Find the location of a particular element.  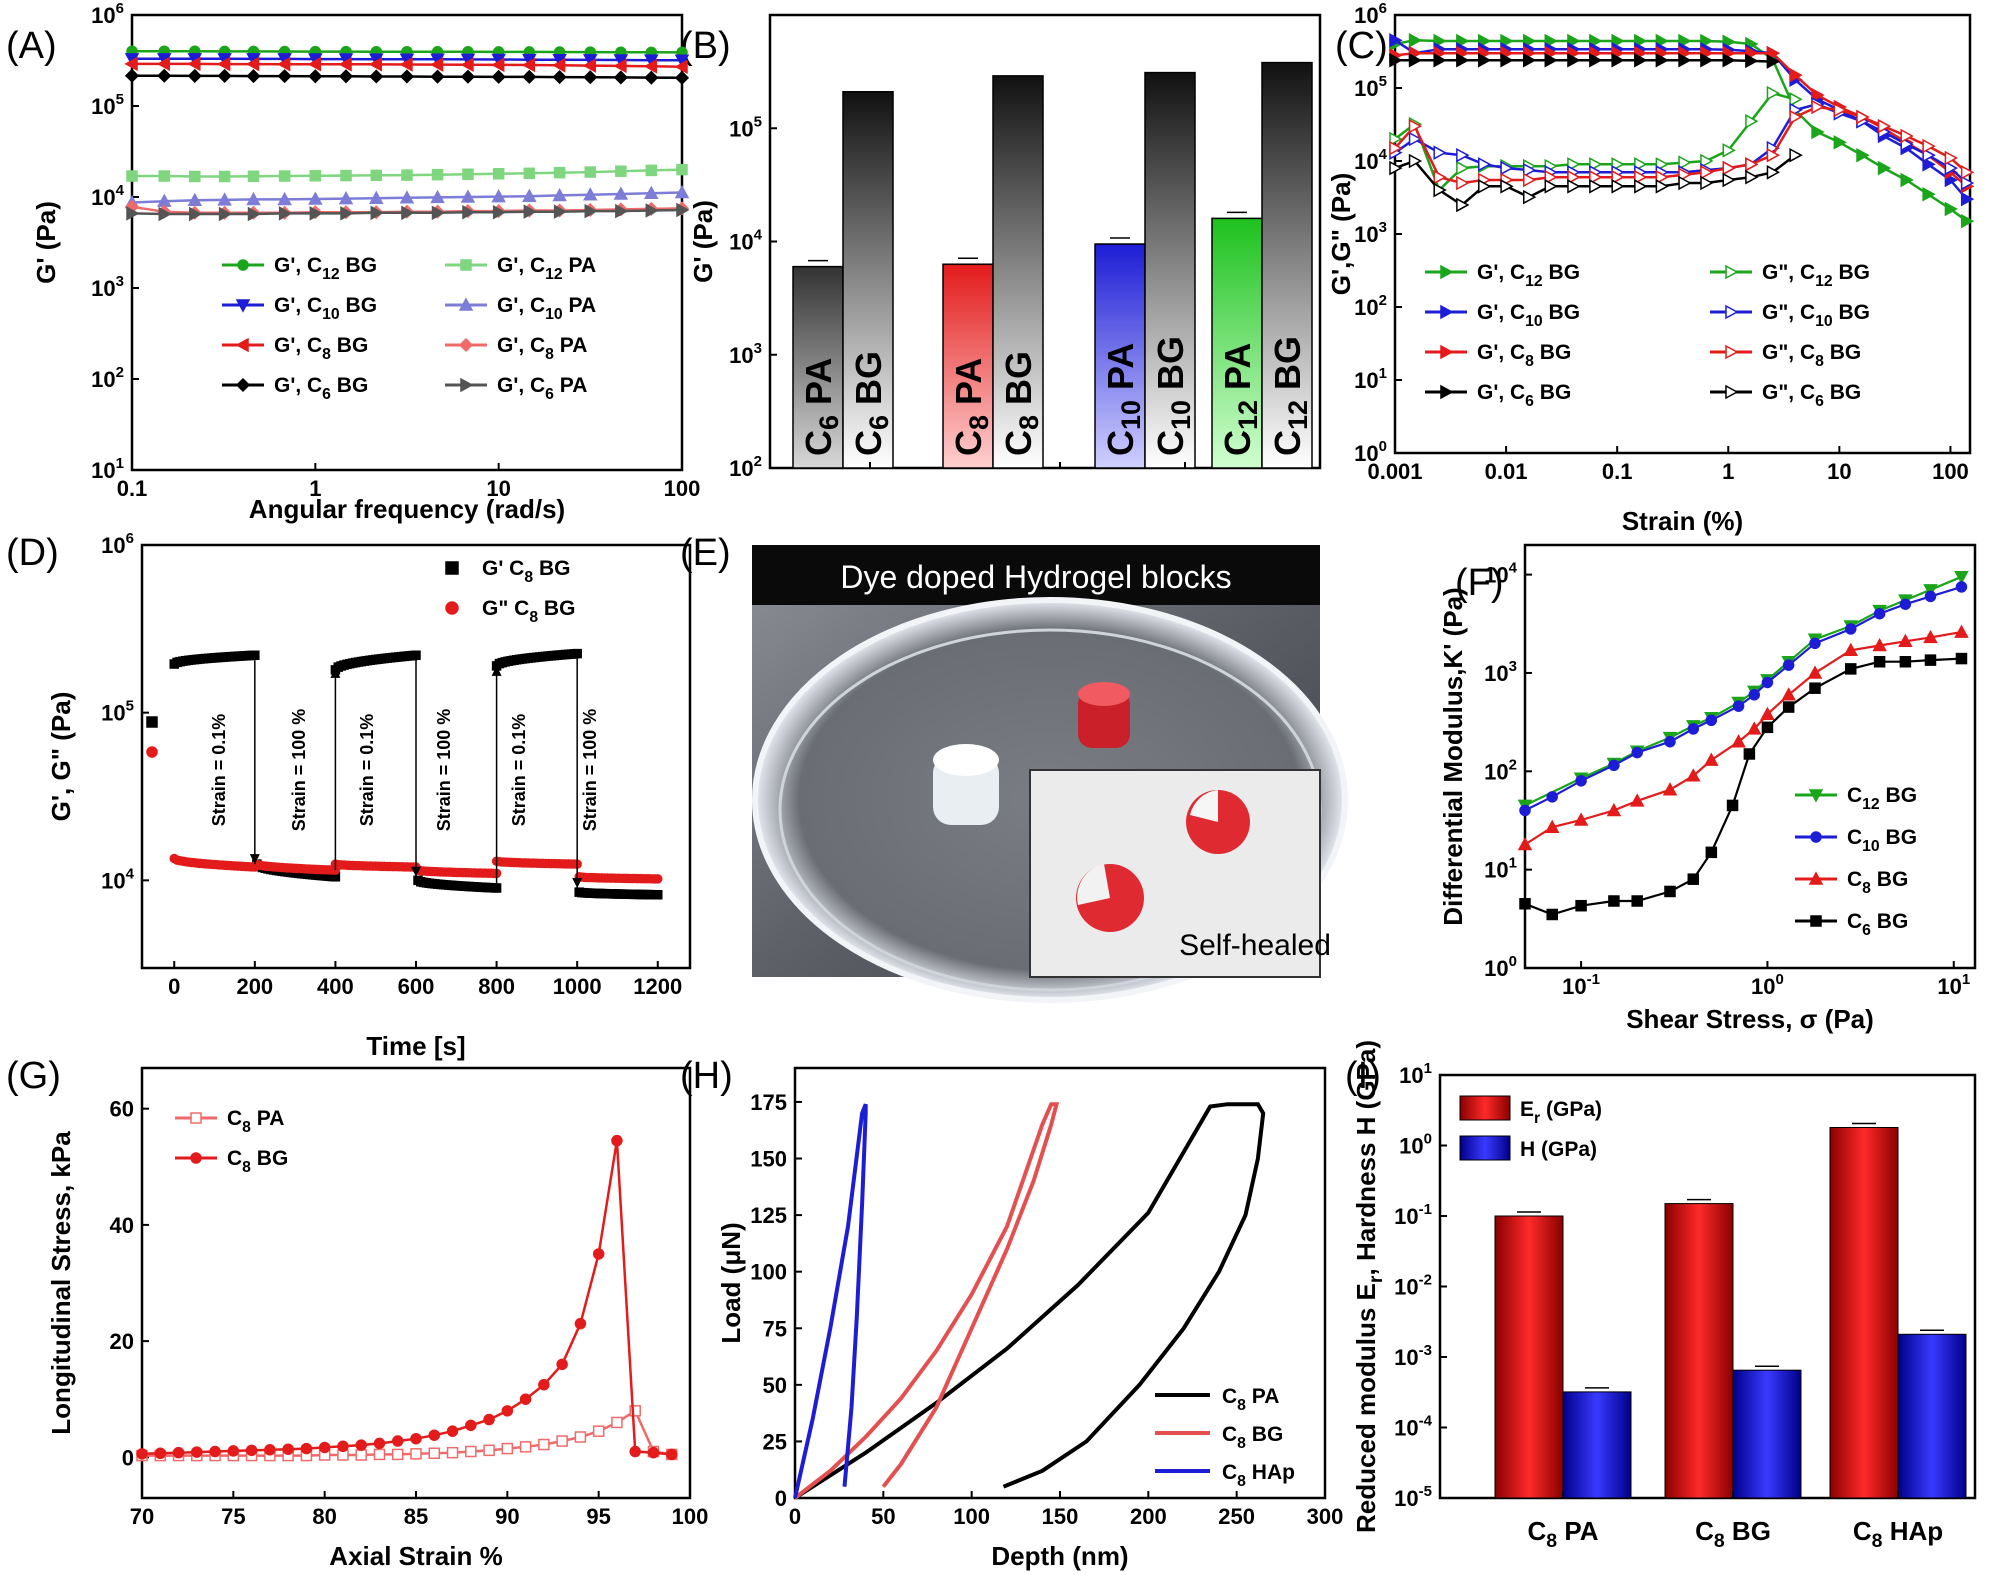

plot-frame is located at coordinates (407, 242).